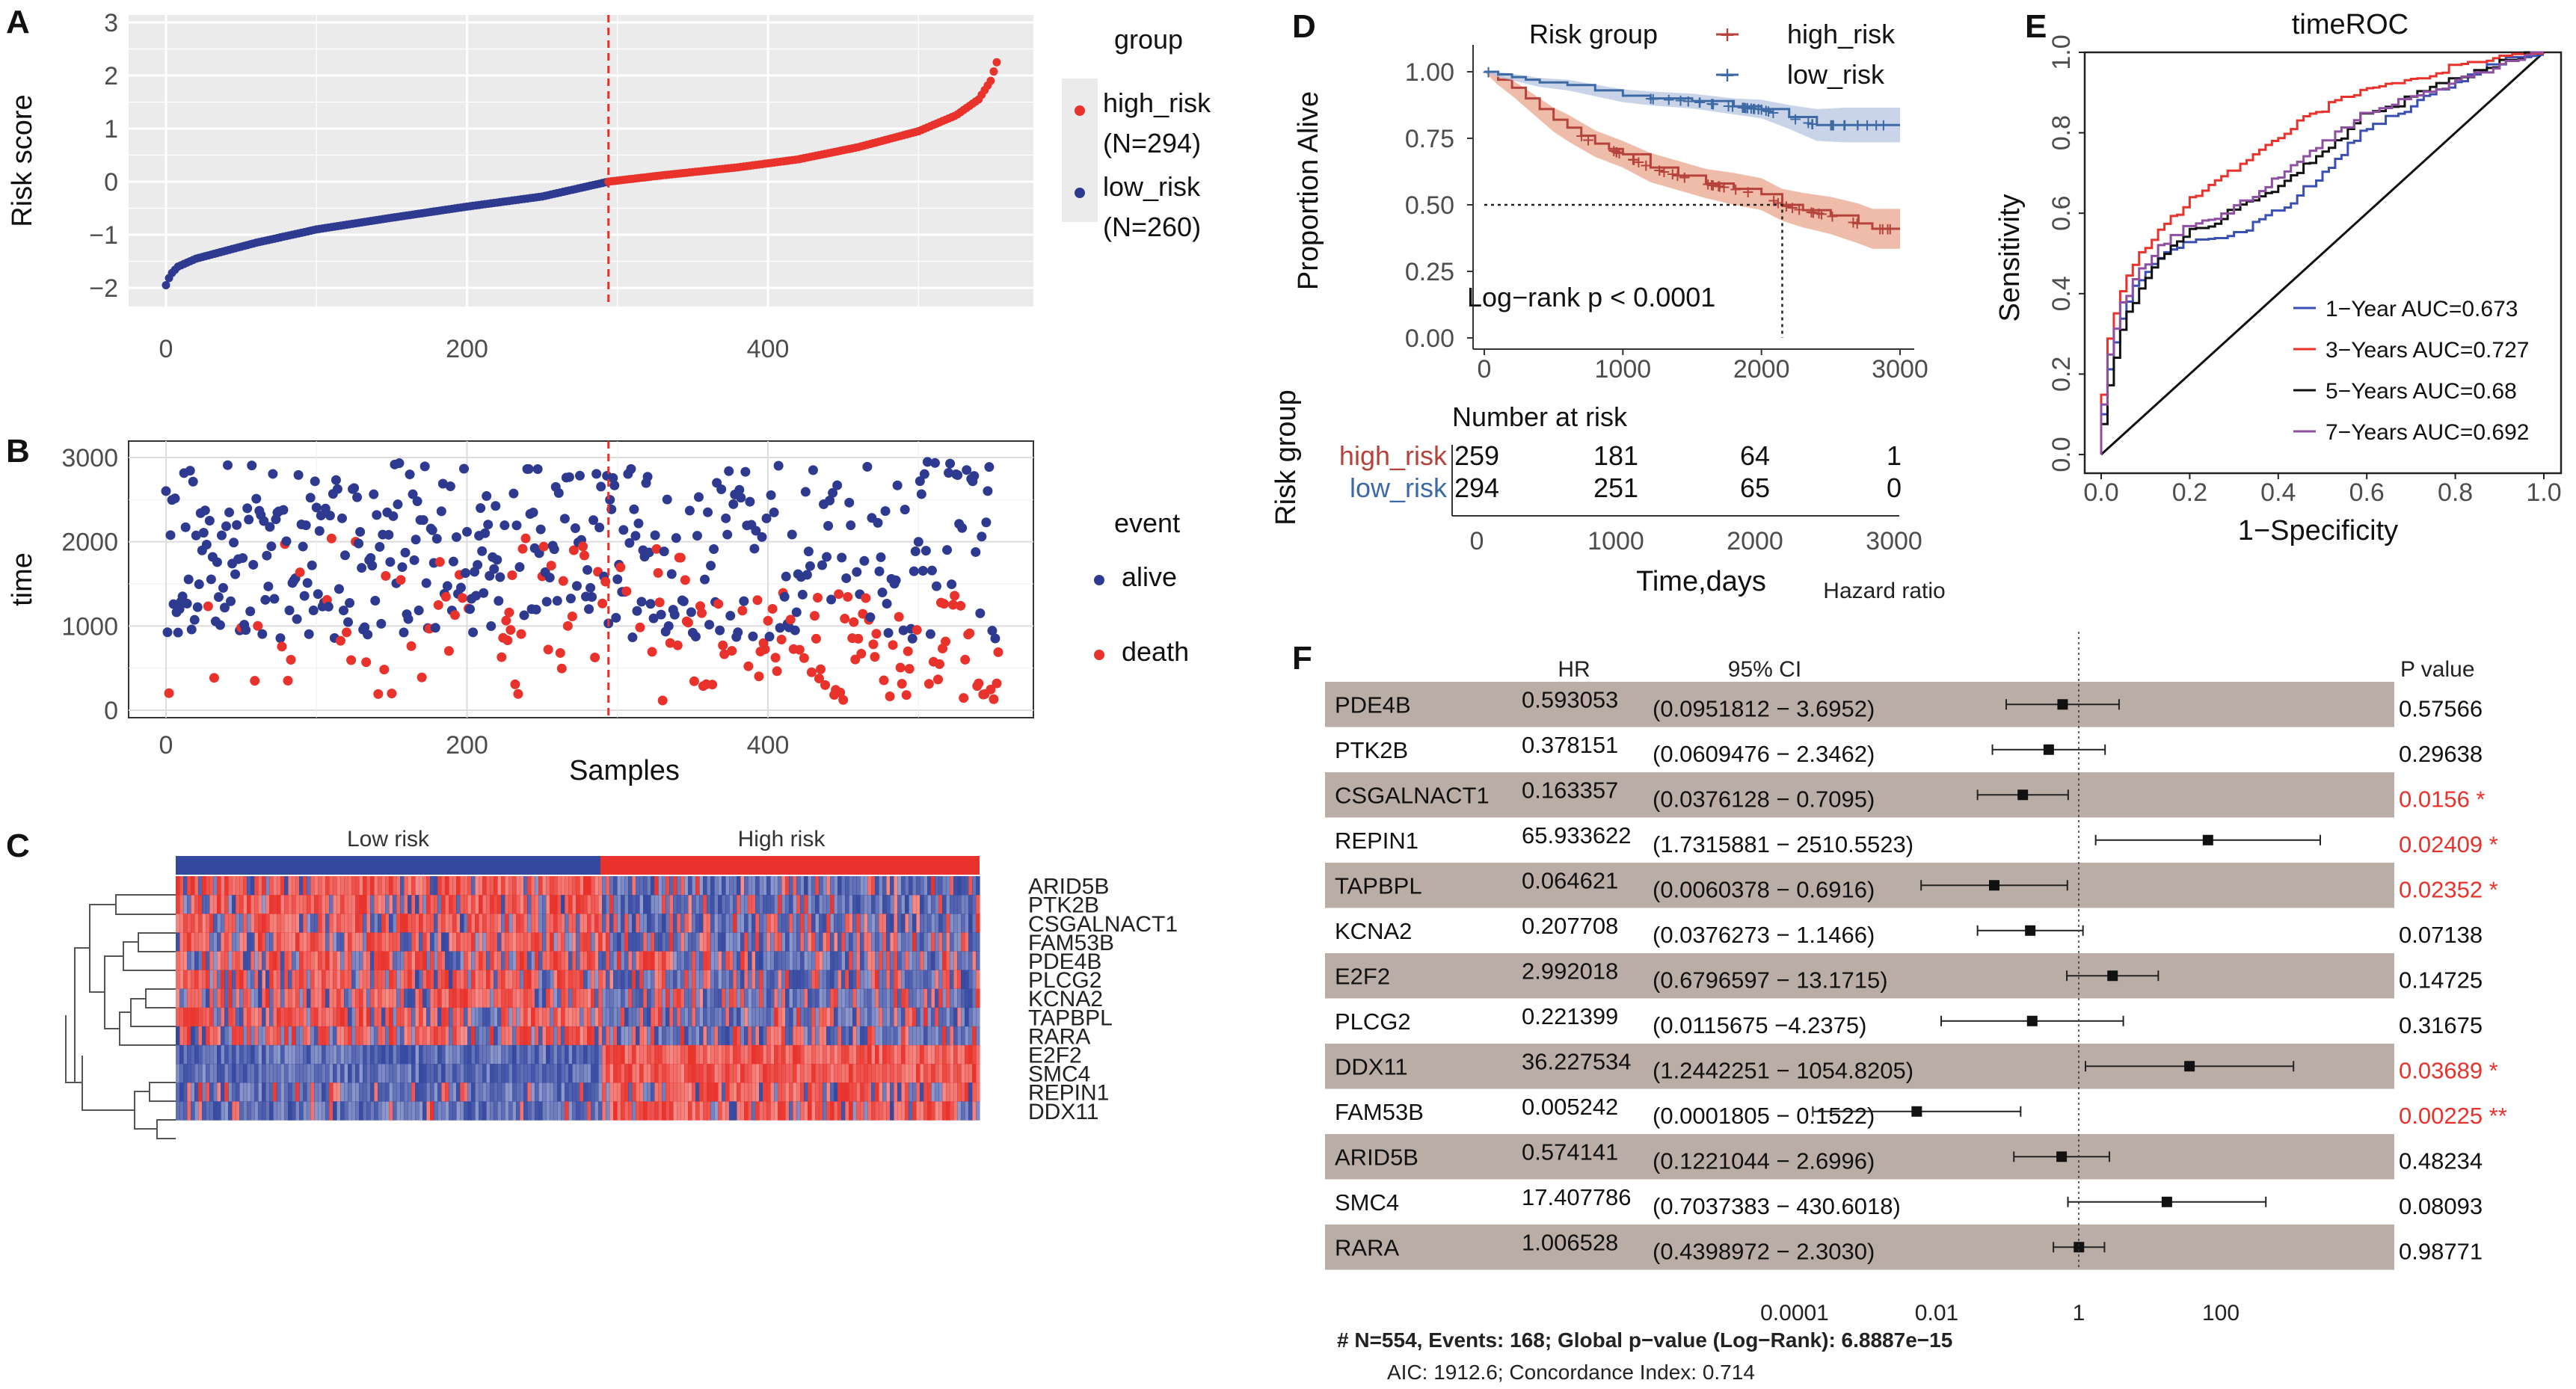 The image size is (2576, 1389). Describe the element at coordinates (2455, 492) in the screenshot. I see `panel-e-xtick-label: 0.8` at that location.